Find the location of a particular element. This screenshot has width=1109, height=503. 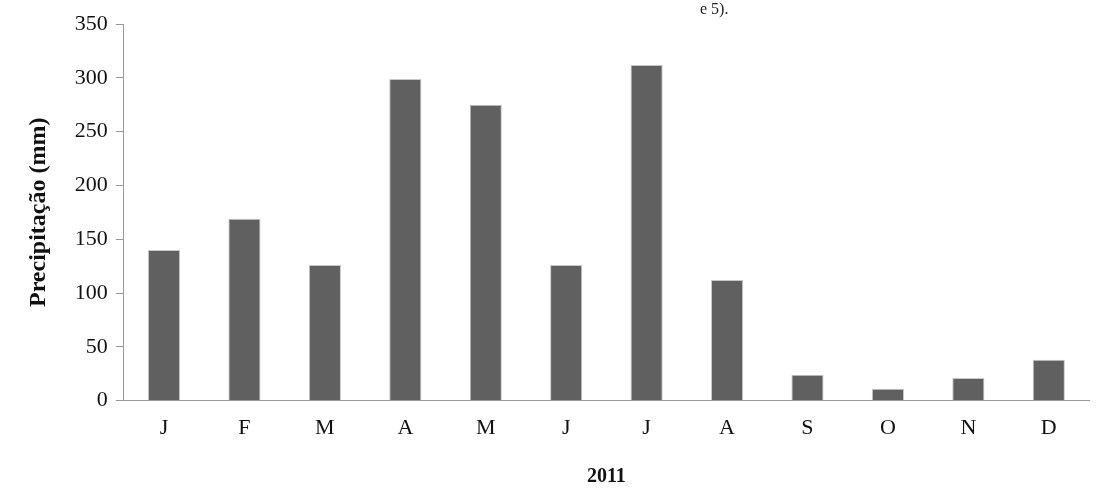

x-tick-label: S is located at coordinates (807, 426).